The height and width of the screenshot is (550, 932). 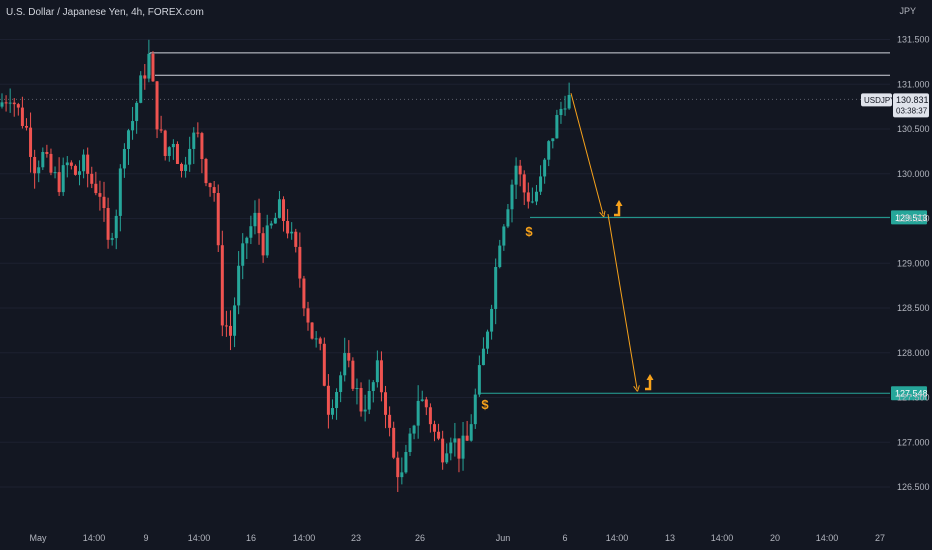 What do you see at coordinates (586, 153) in the screenshot?
I see `projection-arrow` at bounding box center [586, 153].